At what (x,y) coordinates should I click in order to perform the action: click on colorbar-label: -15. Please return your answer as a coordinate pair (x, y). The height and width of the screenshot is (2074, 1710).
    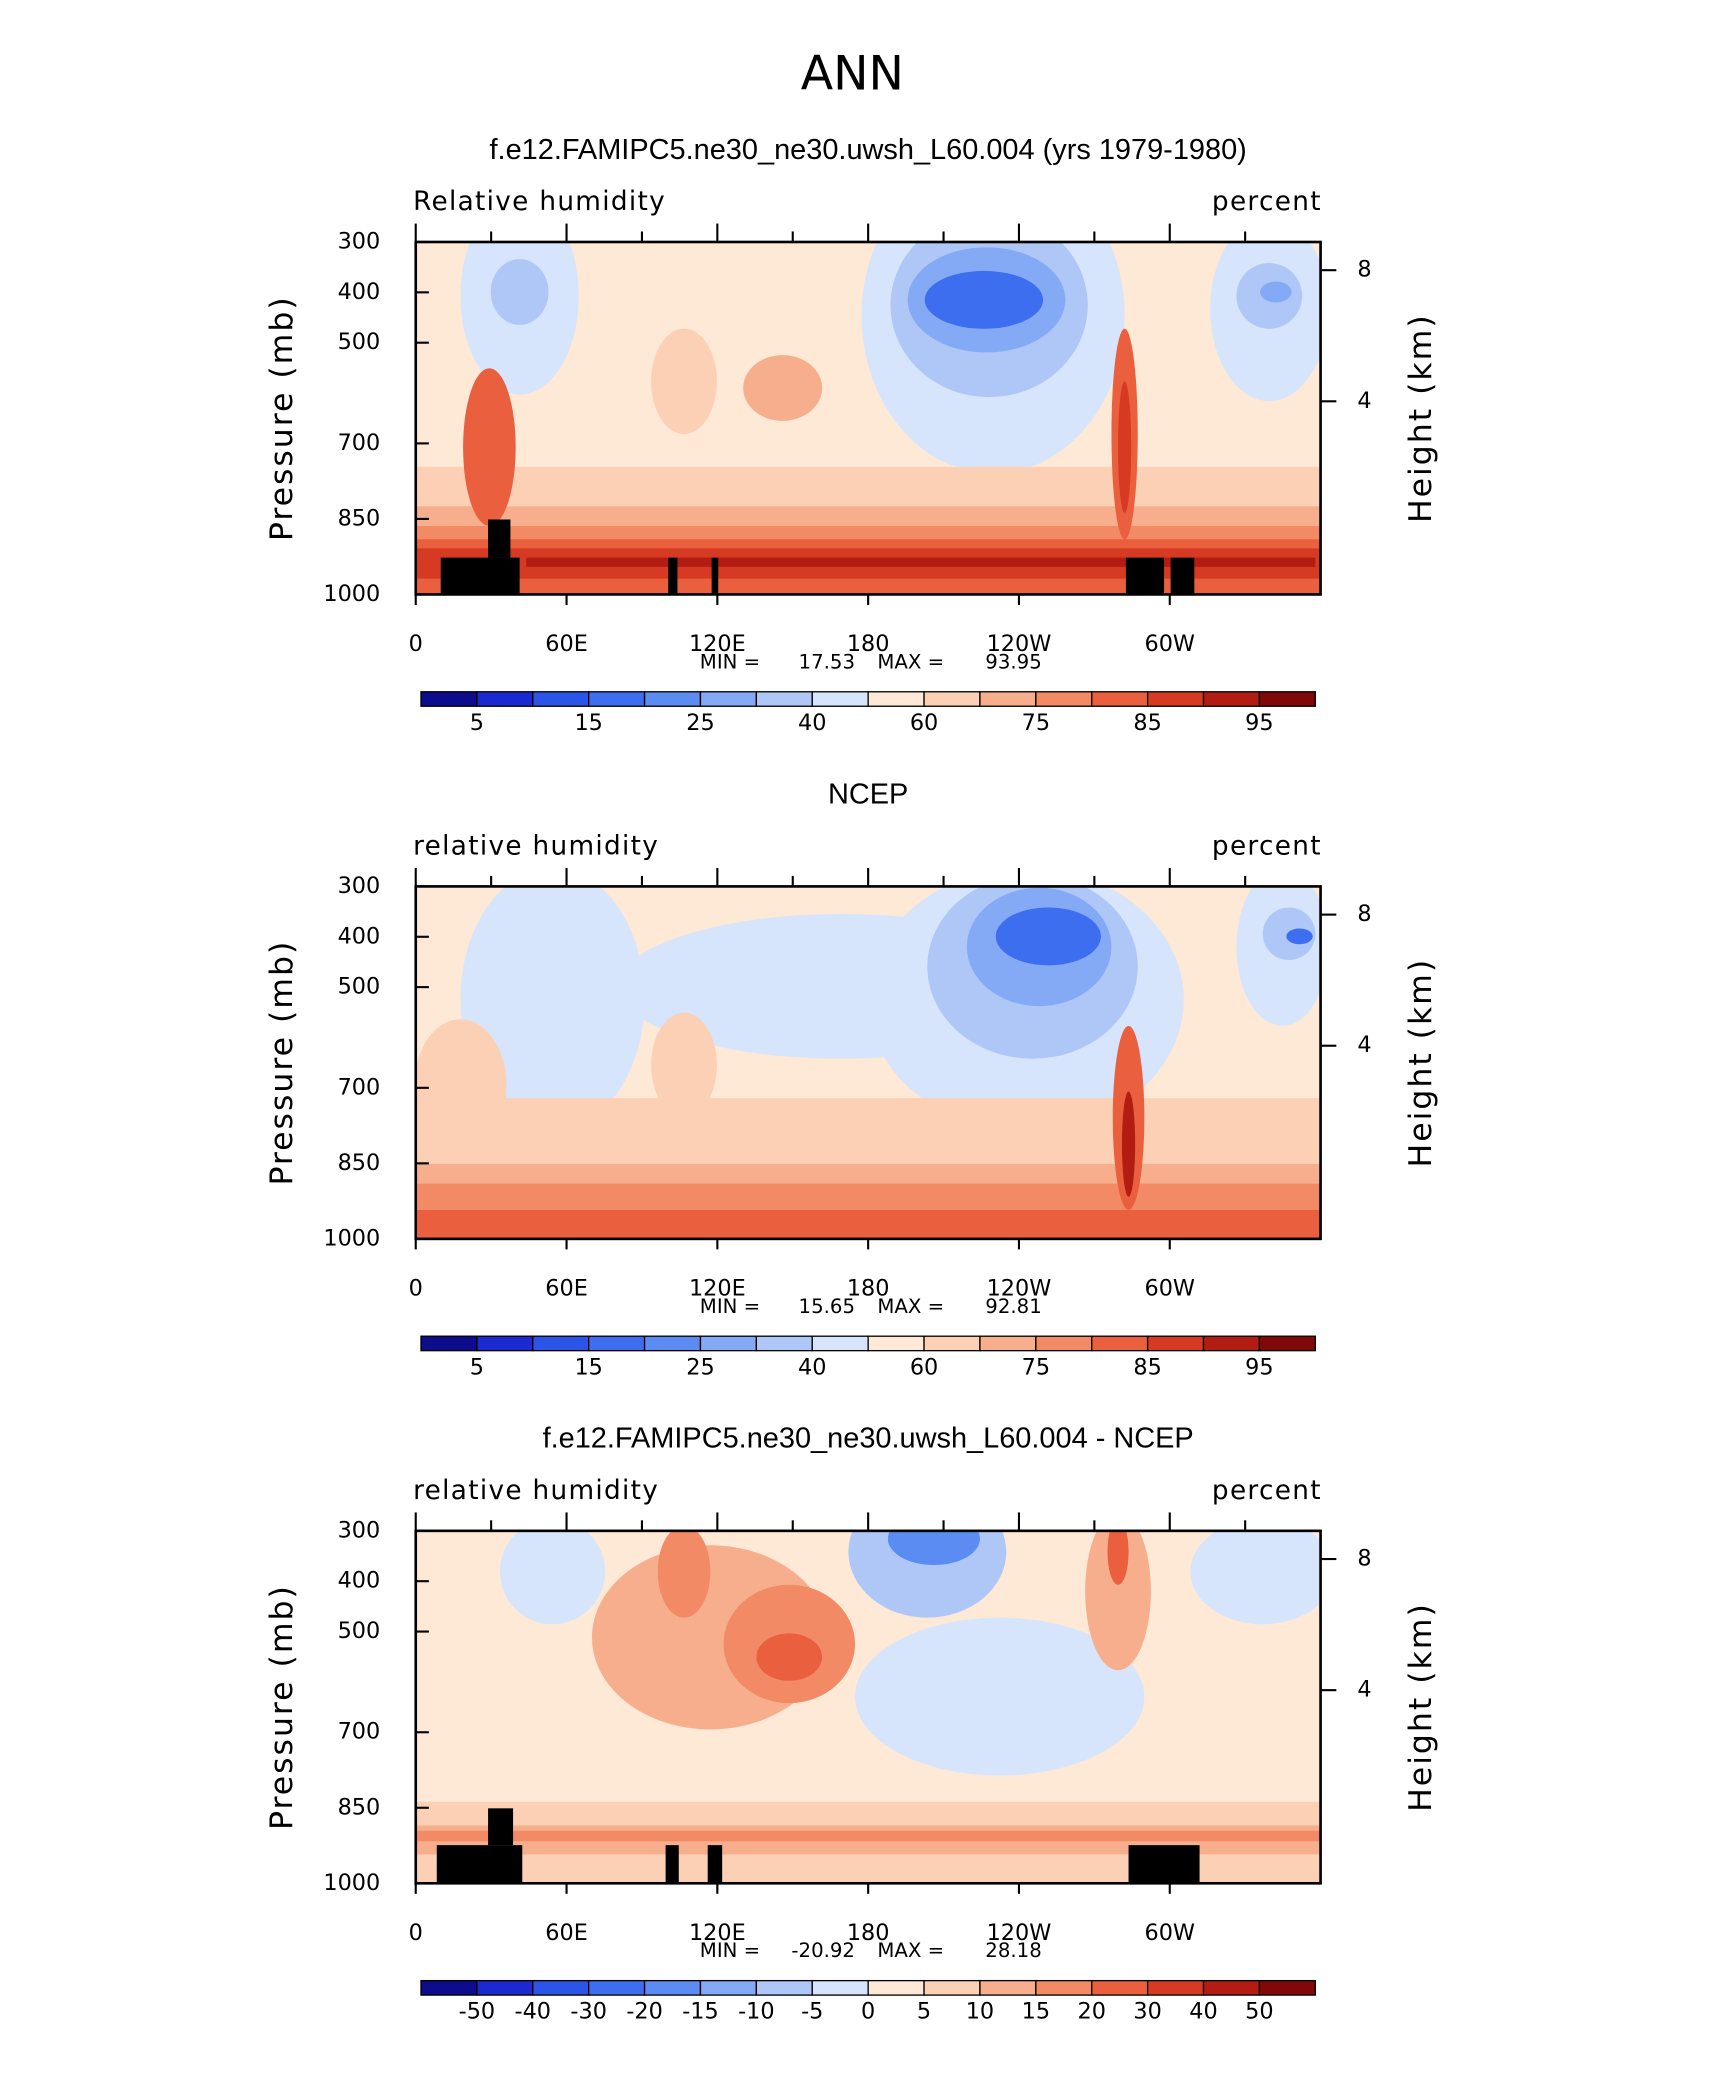
    Looking at the image, I should click on (700, 2012).